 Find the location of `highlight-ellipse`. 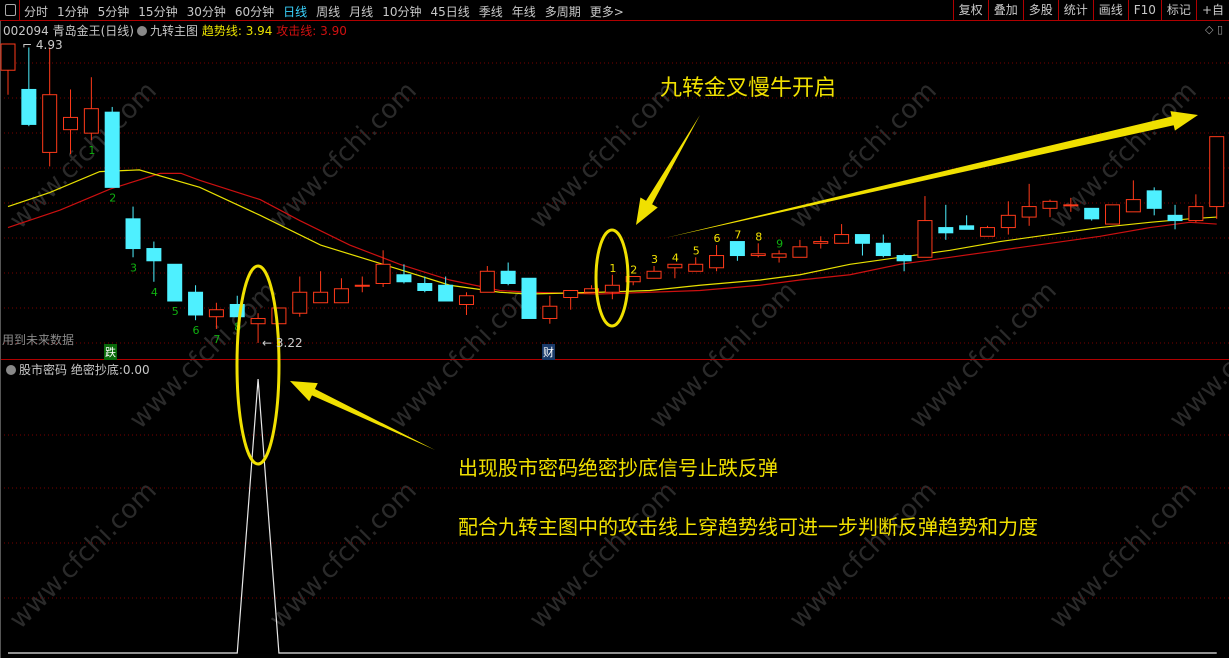

highlight-ellipse is located at coordinates (612, 278).